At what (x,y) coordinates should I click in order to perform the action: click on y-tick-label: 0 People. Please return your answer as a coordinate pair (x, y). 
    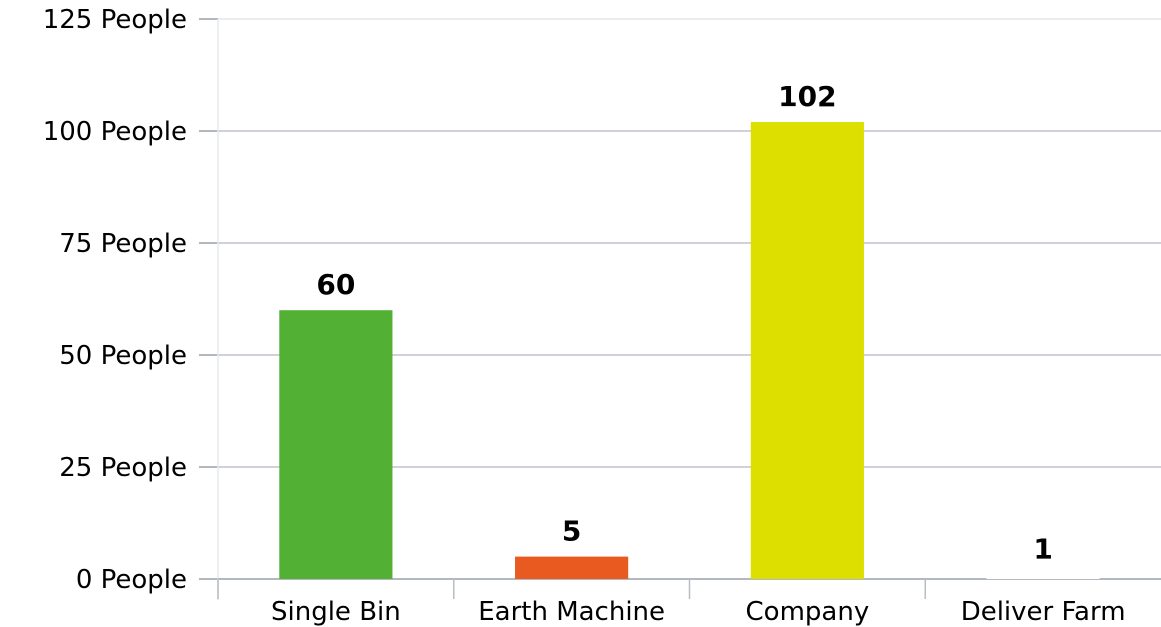
    Looking at the image, I should click on (131, 580).